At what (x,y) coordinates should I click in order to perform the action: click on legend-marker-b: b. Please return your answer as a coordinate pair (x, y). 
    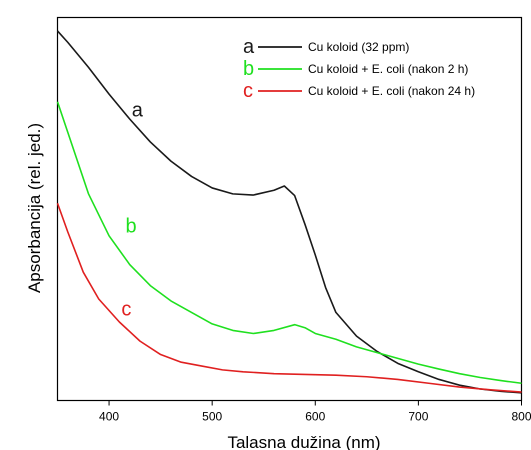
    Looking at the image, I should click on (248, 69).